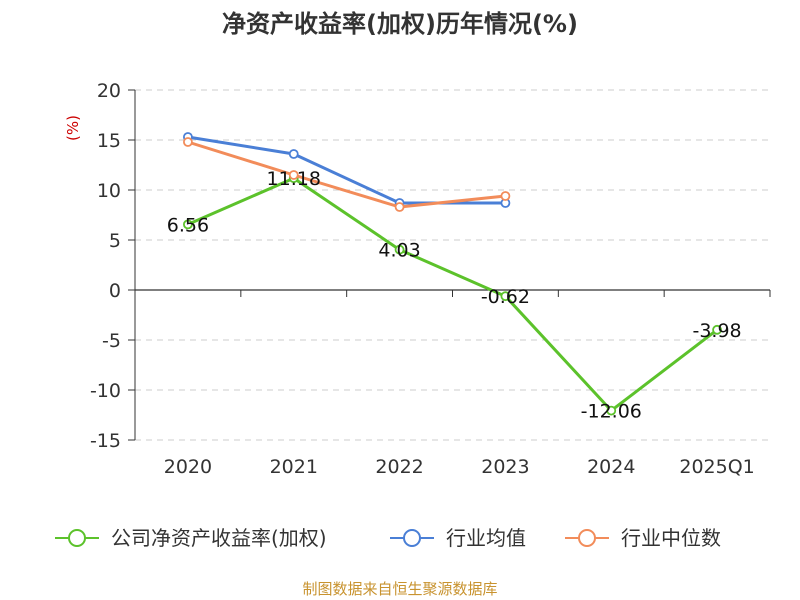  Describe the element at coordinates (188, 467) in the screenshot. I see `x-tick-label: 2020` at that location.